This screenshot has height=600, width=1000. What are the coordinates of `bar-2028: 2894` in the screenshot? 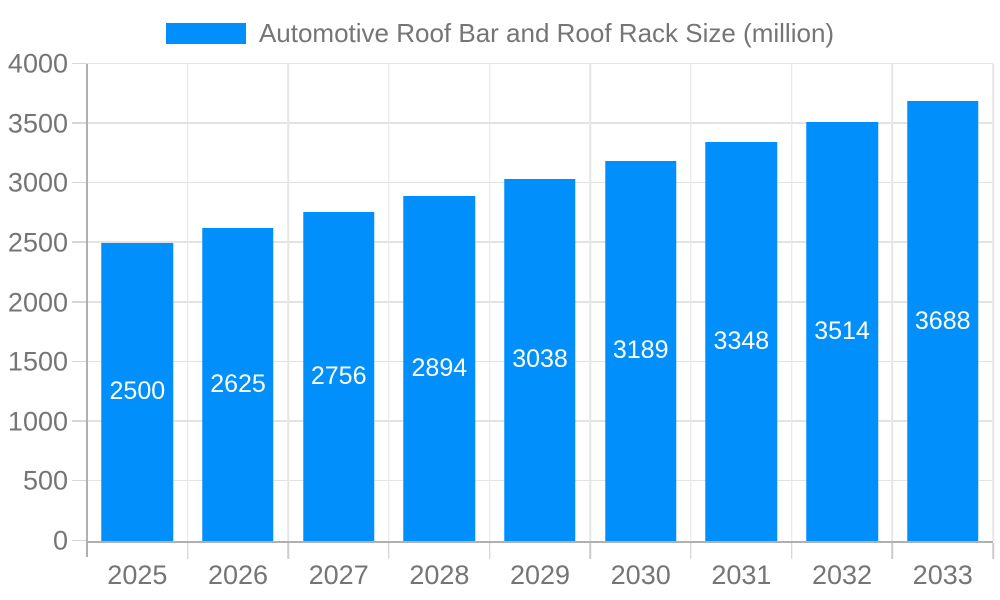 It's located at (439, 368).